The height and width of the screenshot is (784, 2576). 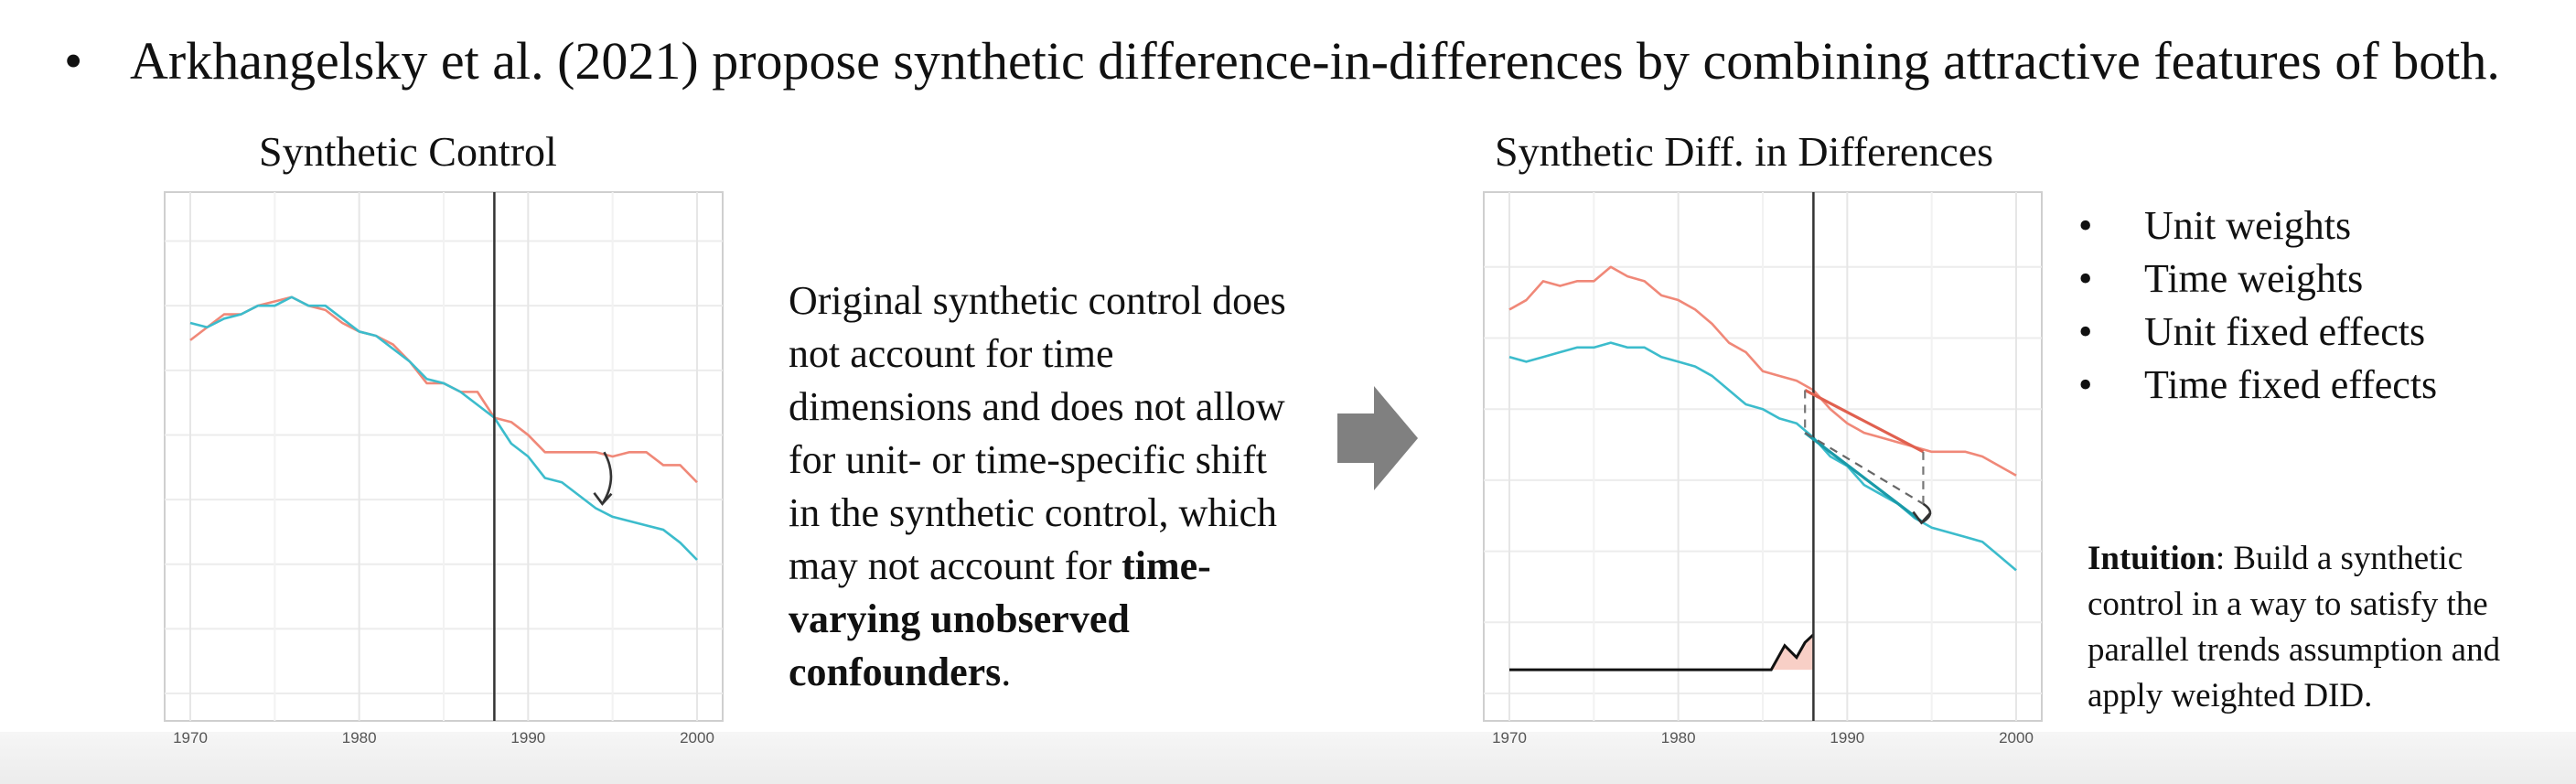 What do you see at coordinates (2221, 278) in the screenshot?
I see `list-item: • Time weights` at bounding box center [2221, 278].